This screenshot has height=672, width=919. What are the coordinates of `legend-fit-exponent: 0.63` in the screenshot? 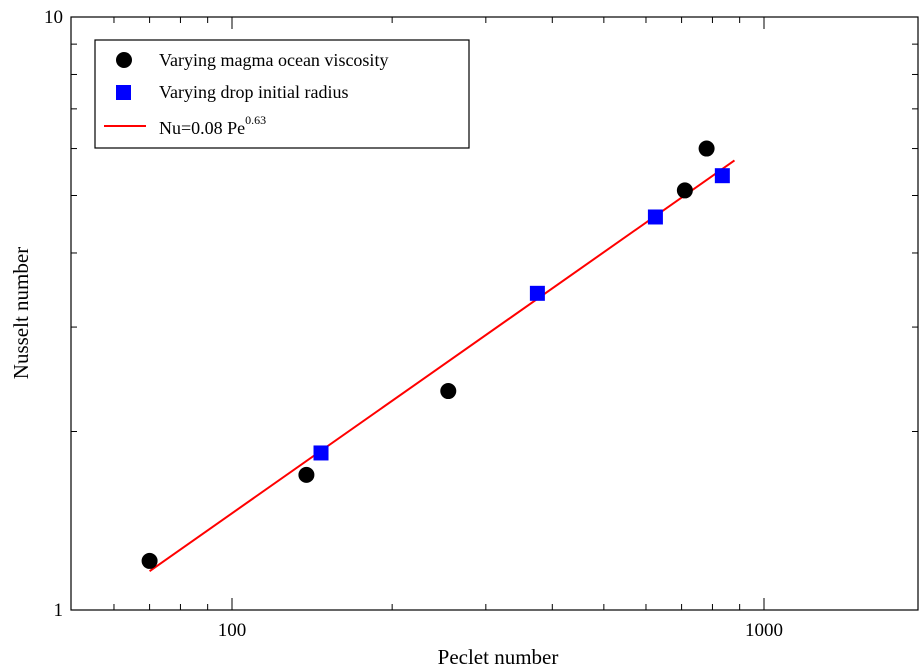 It's located at (255, 120).